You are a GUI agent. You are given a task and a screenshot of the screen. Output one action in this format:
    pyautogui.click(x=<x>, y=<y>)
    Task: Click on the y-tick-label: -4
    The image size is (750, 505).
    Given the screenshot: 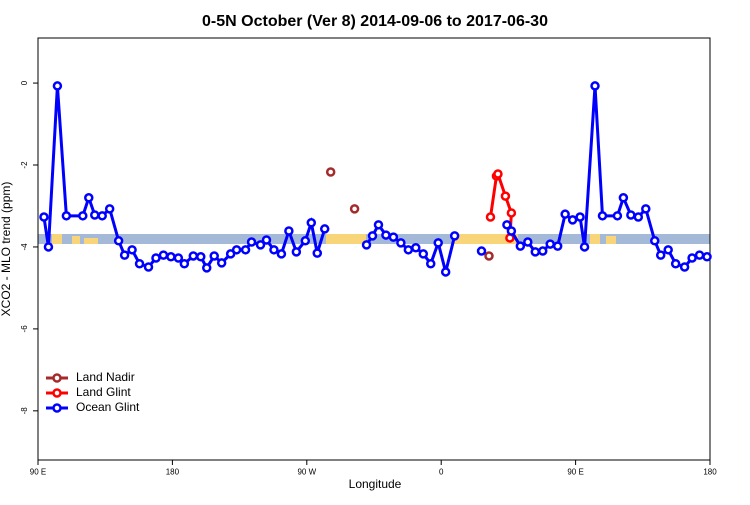 What is the action you would take?
    pyautogui.click(x=24, y=247)
    